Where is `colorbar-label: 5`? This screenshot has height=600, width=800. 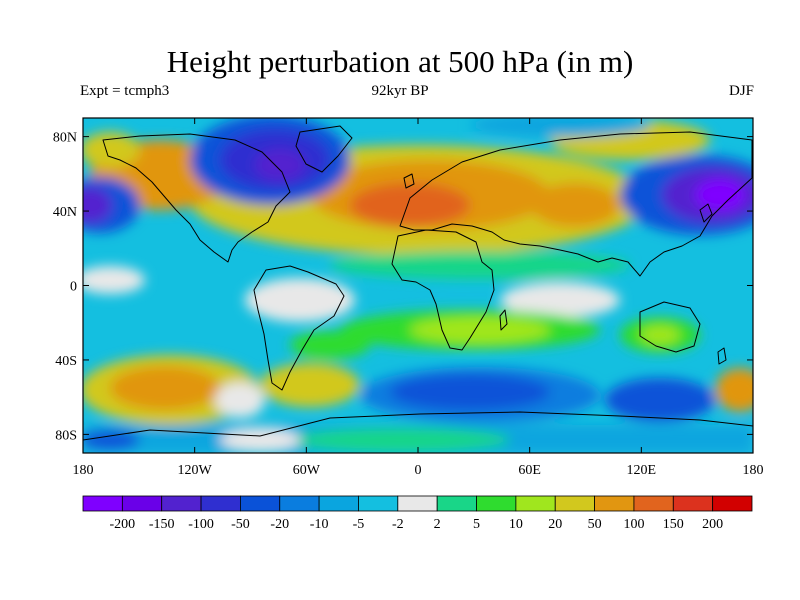 colorbar-label: 5 is located at coordinates (476, 524).